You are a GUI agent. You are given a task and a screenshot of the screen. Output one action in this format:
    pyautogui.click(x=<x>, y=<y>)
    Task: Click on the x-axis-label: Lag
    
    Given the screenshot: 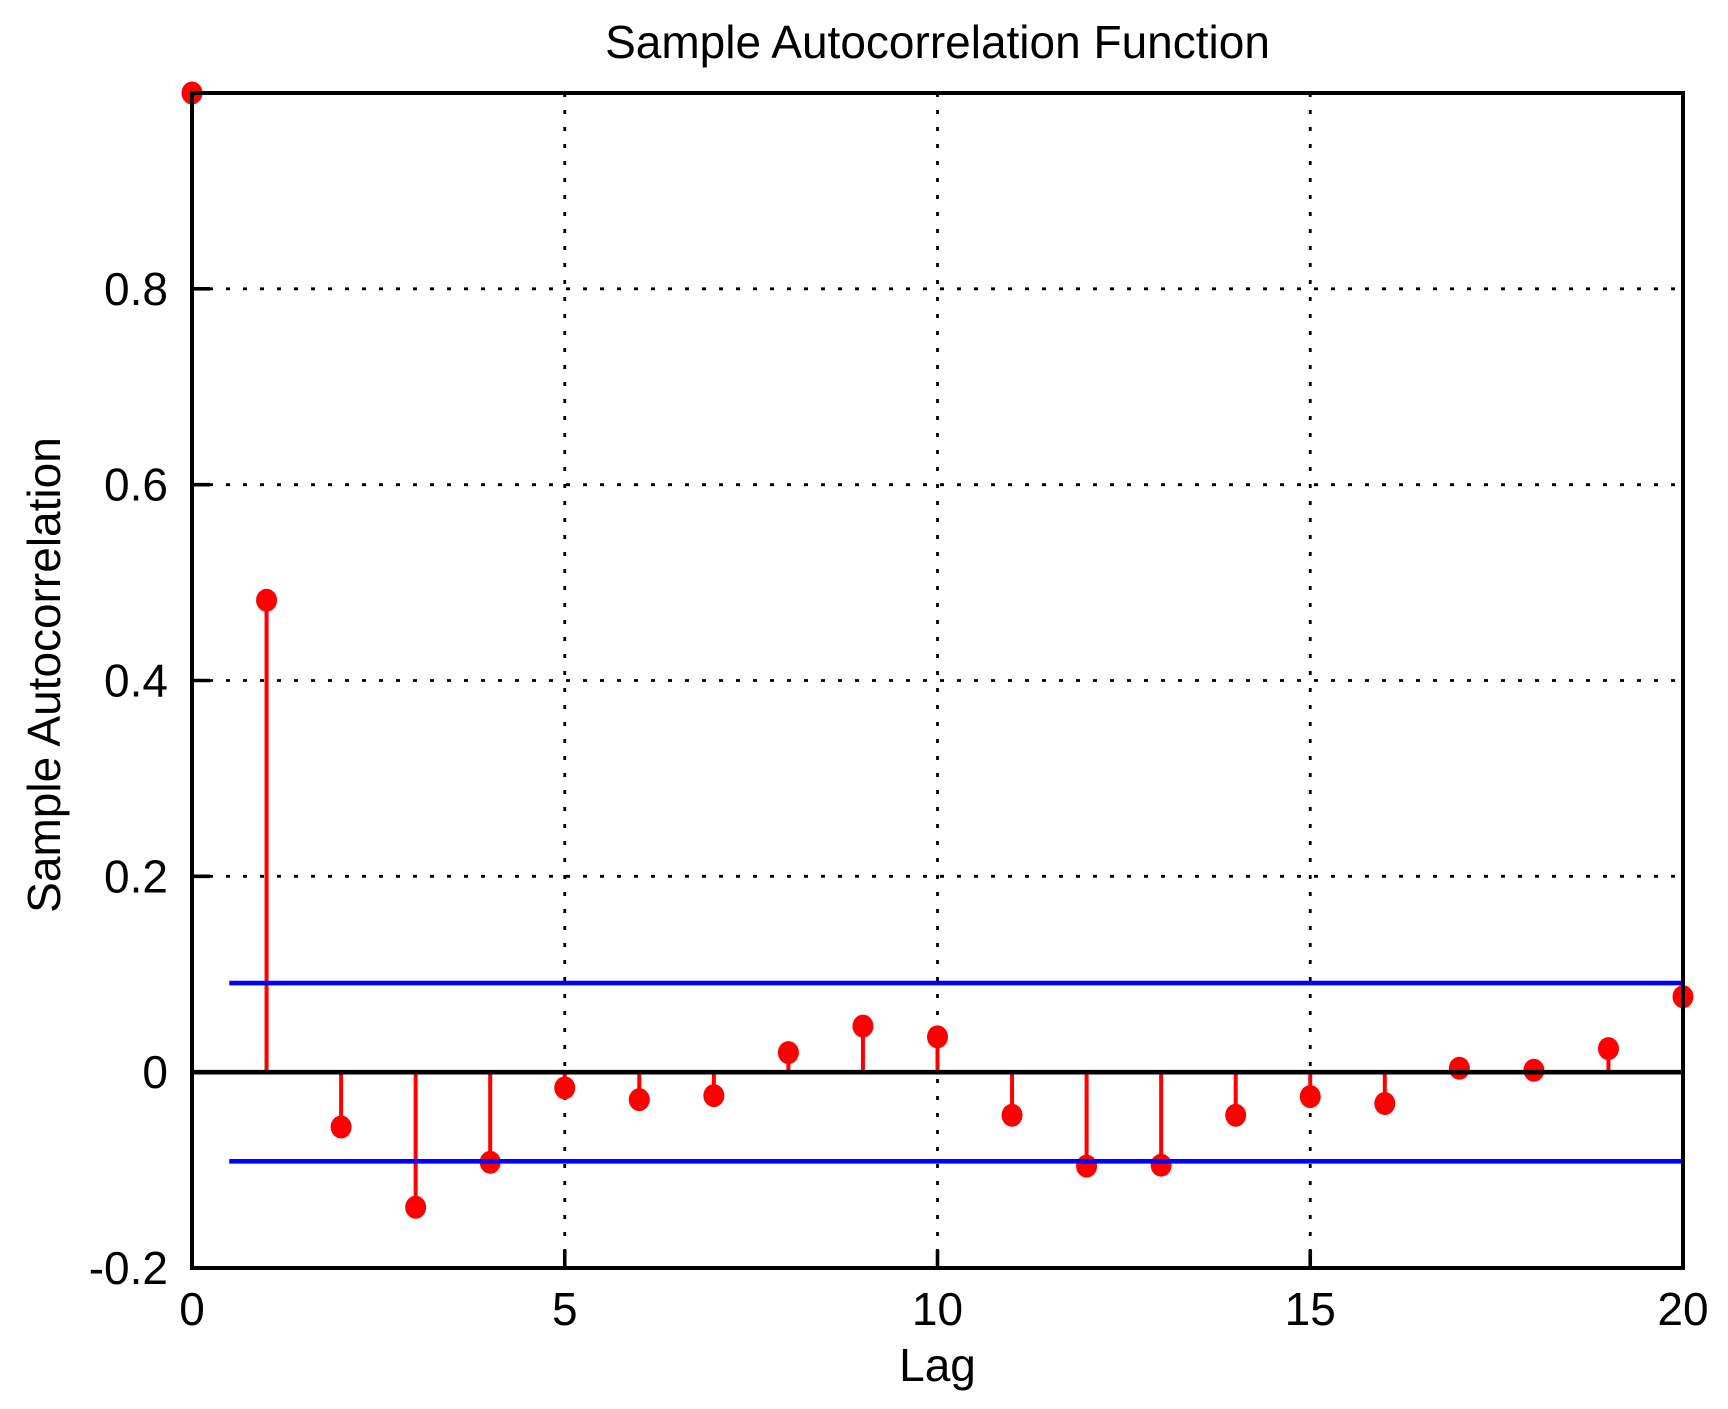 What is the action you would take?
    pyautogui.click(x=937, y=1365)
    